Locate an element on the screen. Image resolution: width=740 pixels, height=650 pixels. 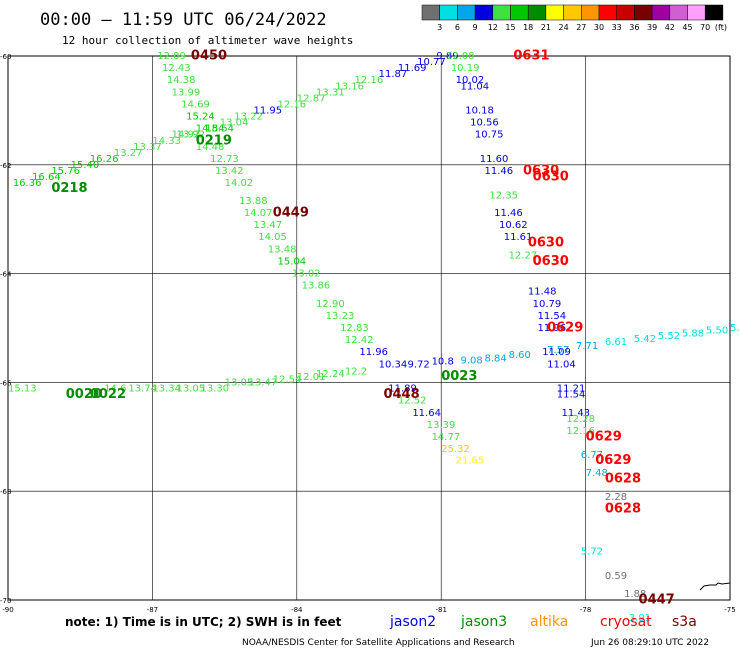
wave-height-value: 15.24 is located at coordinates (200, 116).